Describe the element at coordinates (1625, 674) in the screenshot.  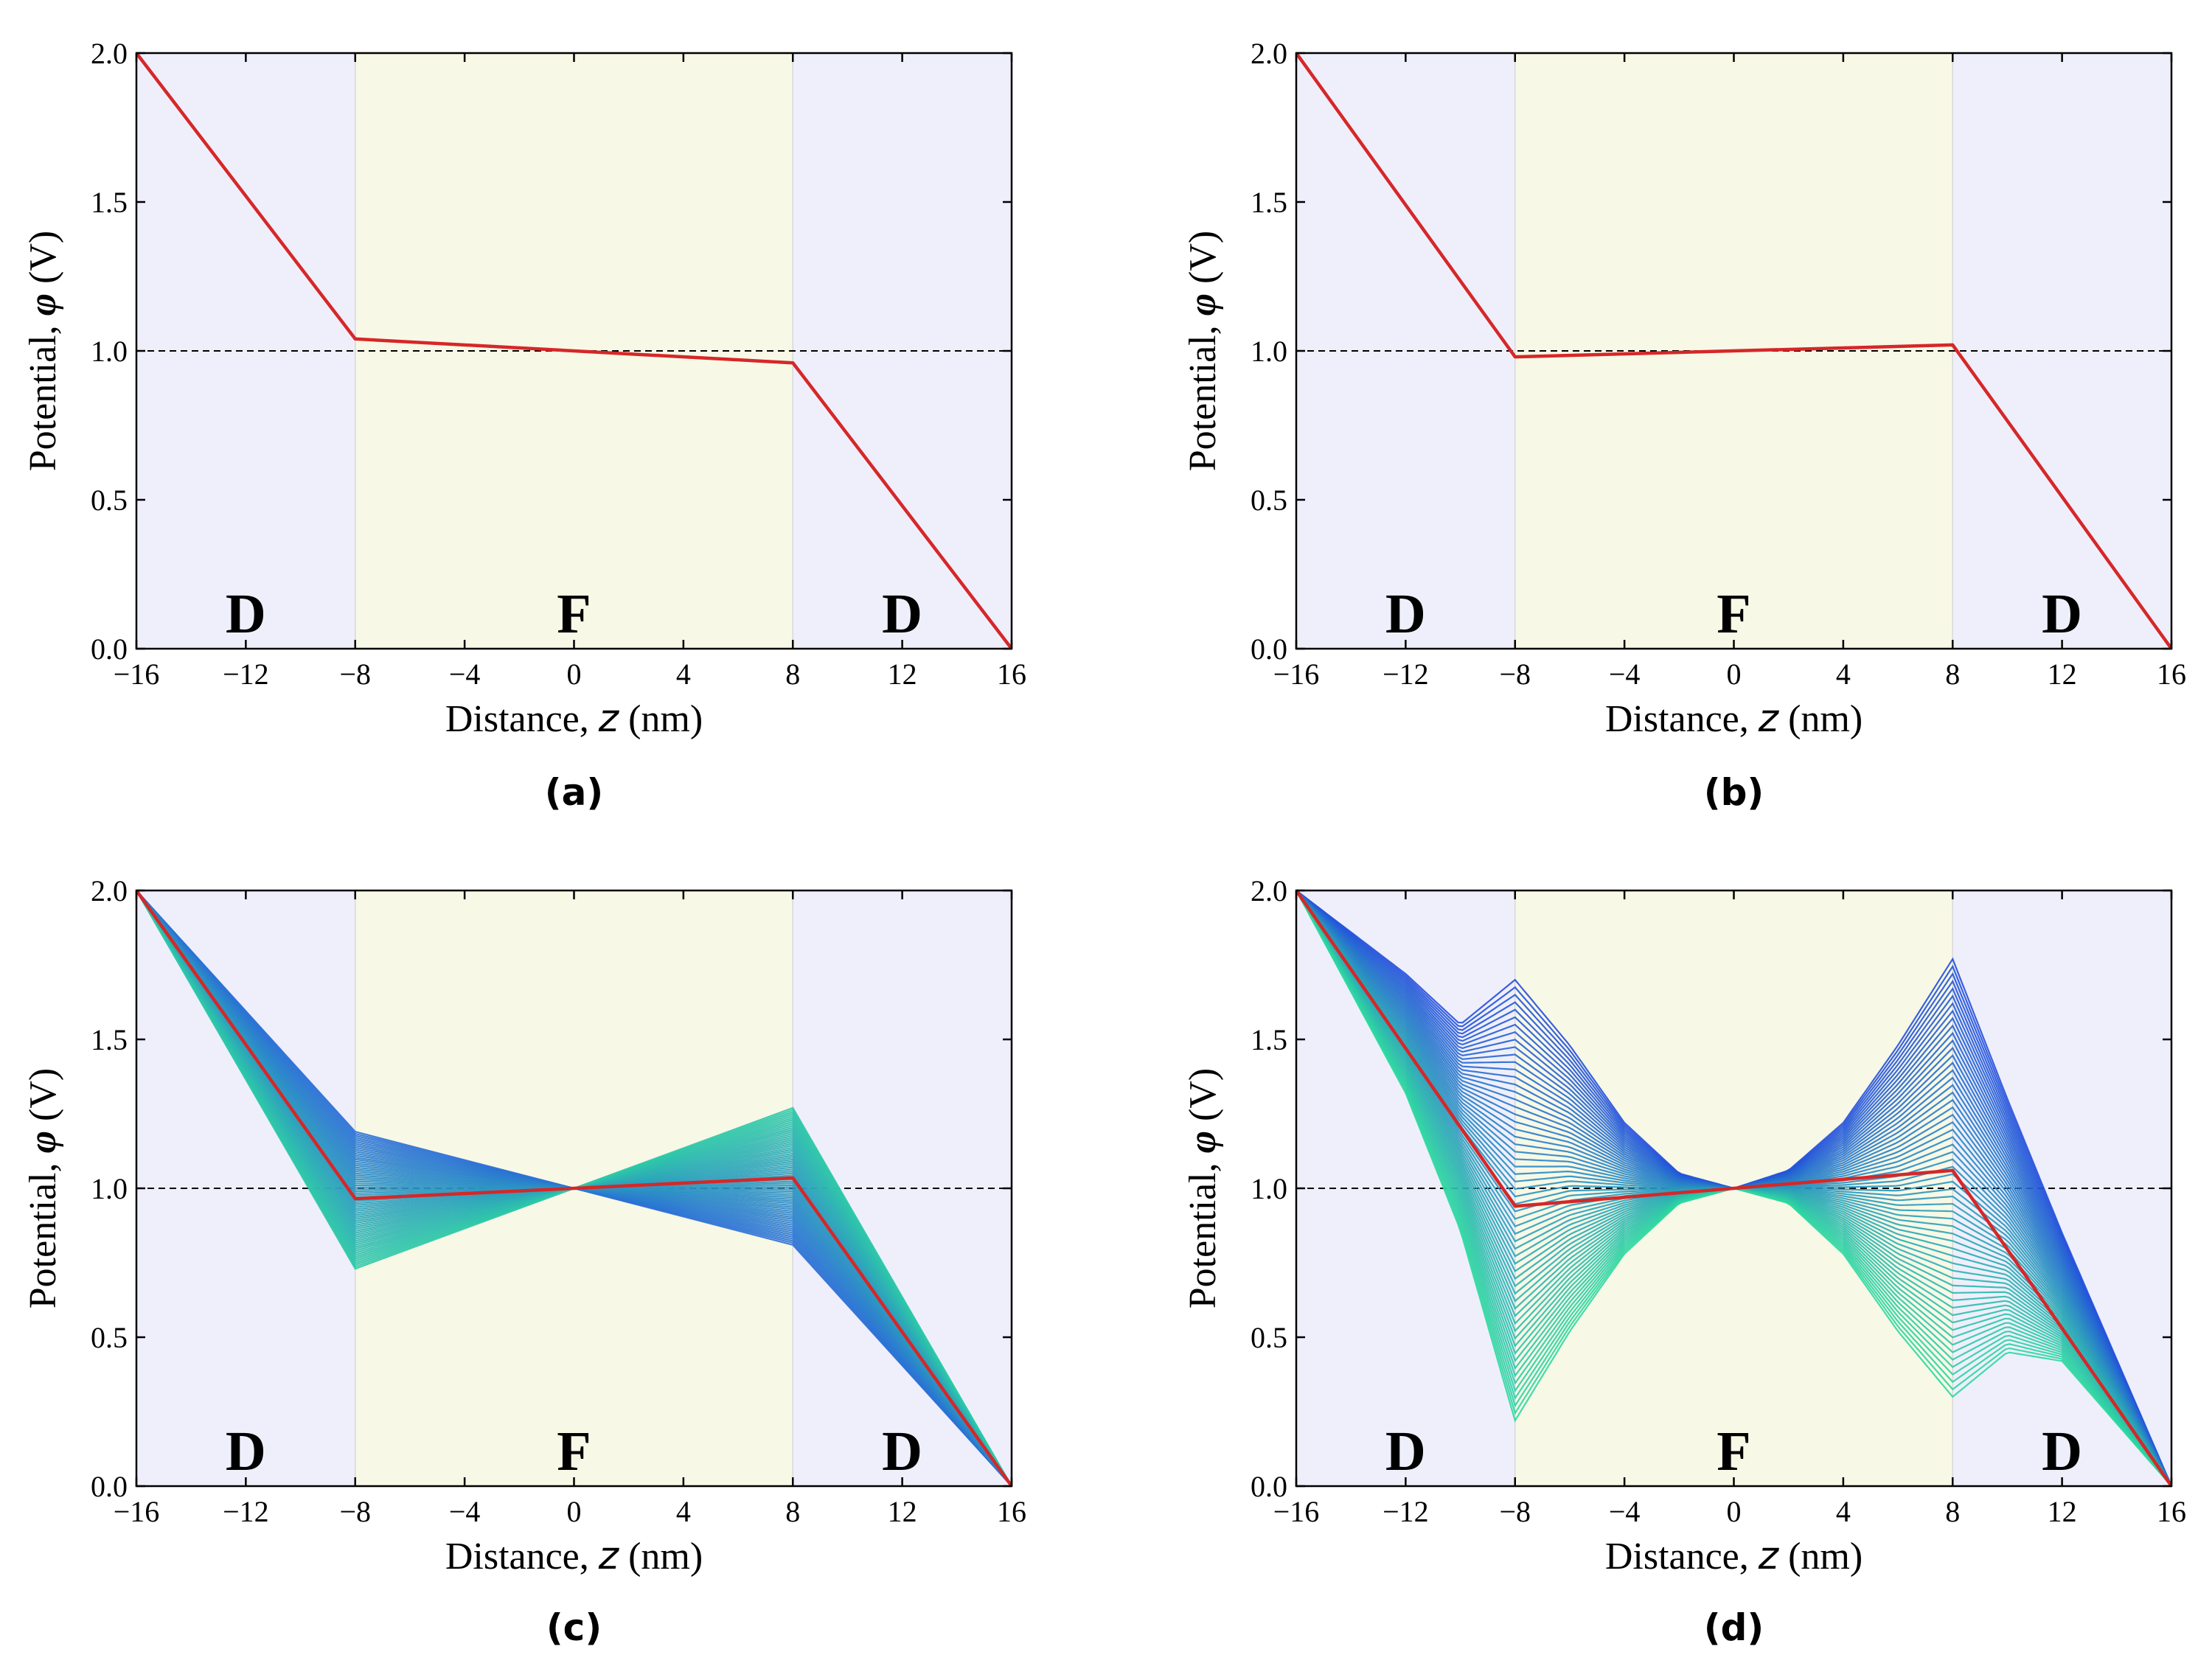
I see `panel2-xtick-label-3: −4` at that location.